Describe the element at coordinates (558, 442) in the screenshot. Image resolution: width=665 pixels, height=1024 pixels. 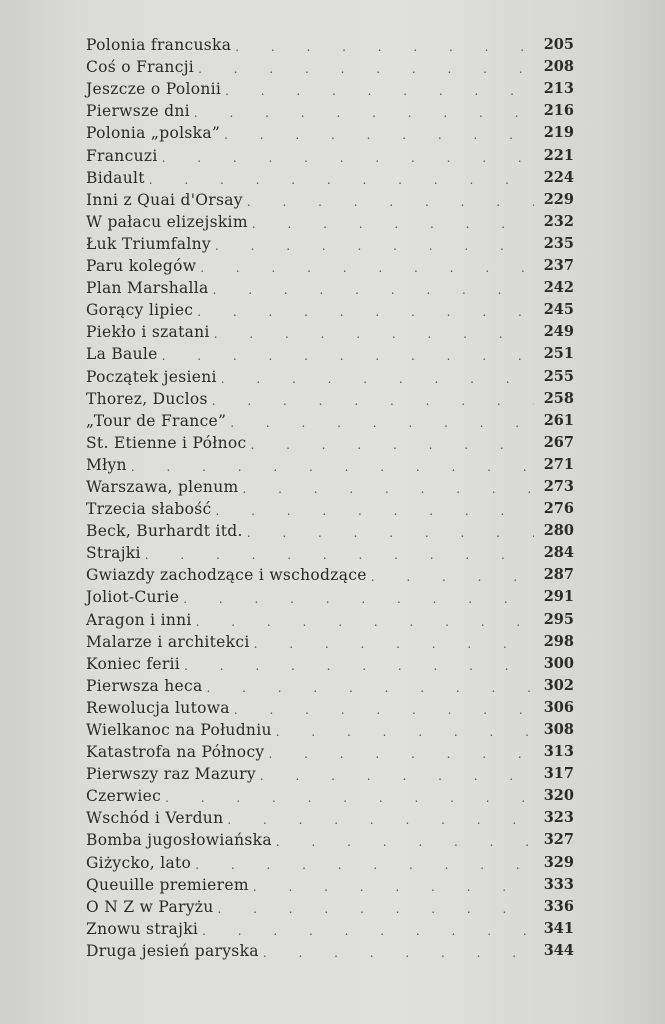
I see `toc-entry-page: 267` at that location.